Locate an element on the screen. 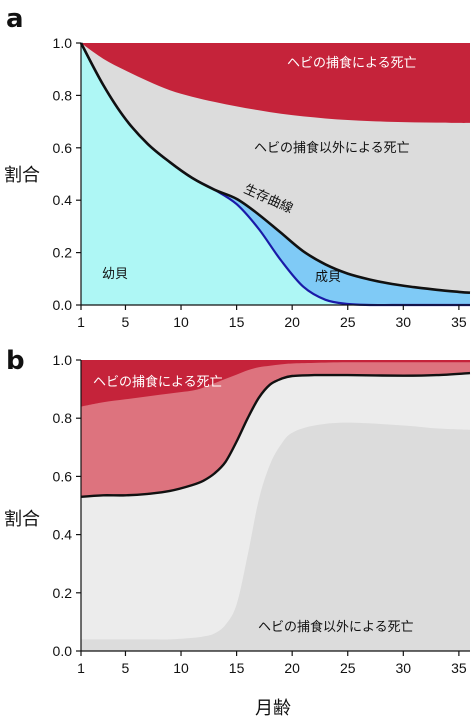  panel-a-y-tick-label: 0.4 is located at coordinates (63, 200).